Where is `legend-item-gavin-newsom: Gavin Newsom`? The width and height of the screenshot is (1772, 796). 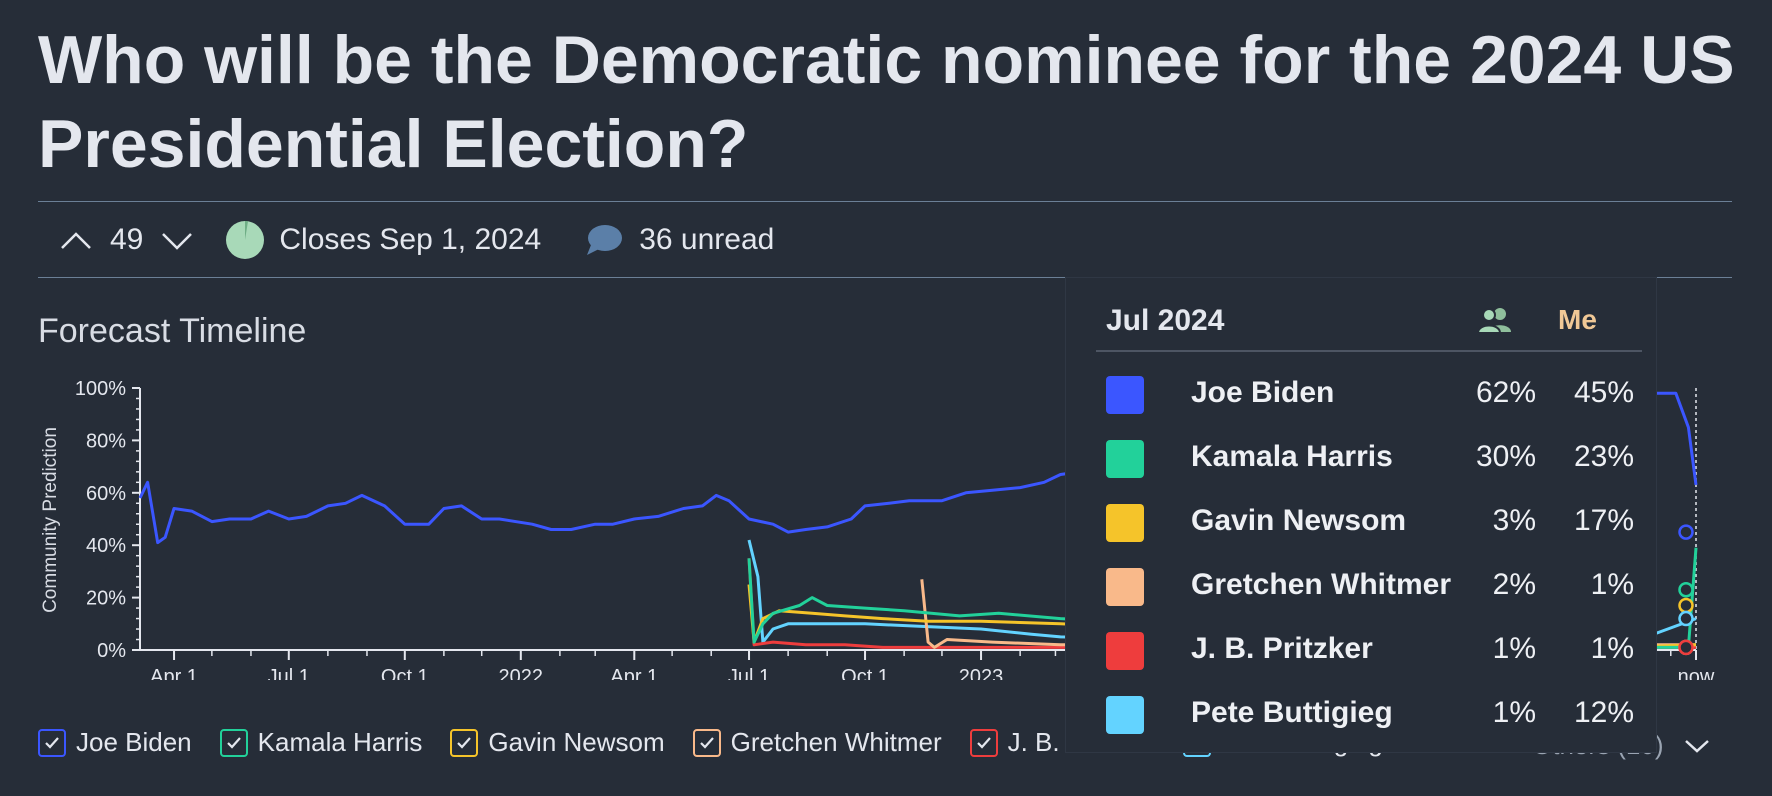 legend-item-gavin-newsom: Gavin Newsom is located at coordinates (557, 742).